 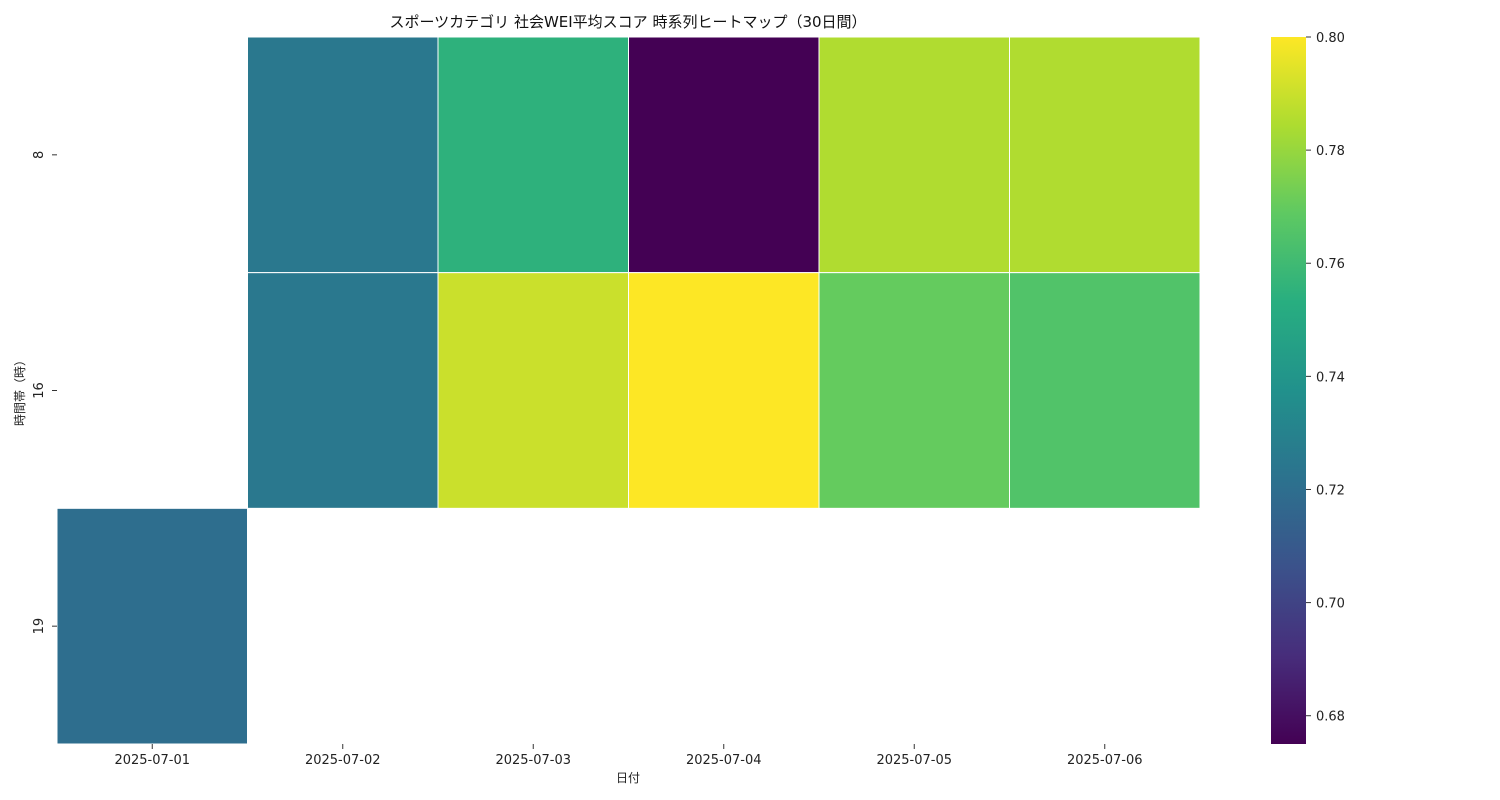 I want to click on colorbar-ticks: 0.68 0.70 0.72 0.74 0.76 0.78 0.80, so click(x=1325, y=378).